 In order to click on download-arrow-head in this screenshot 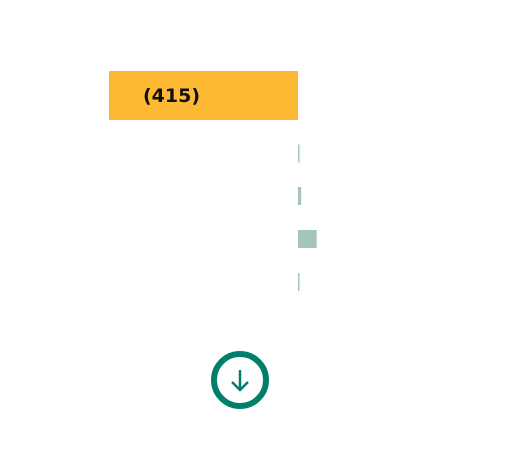, I will do `click(240, 386)`.